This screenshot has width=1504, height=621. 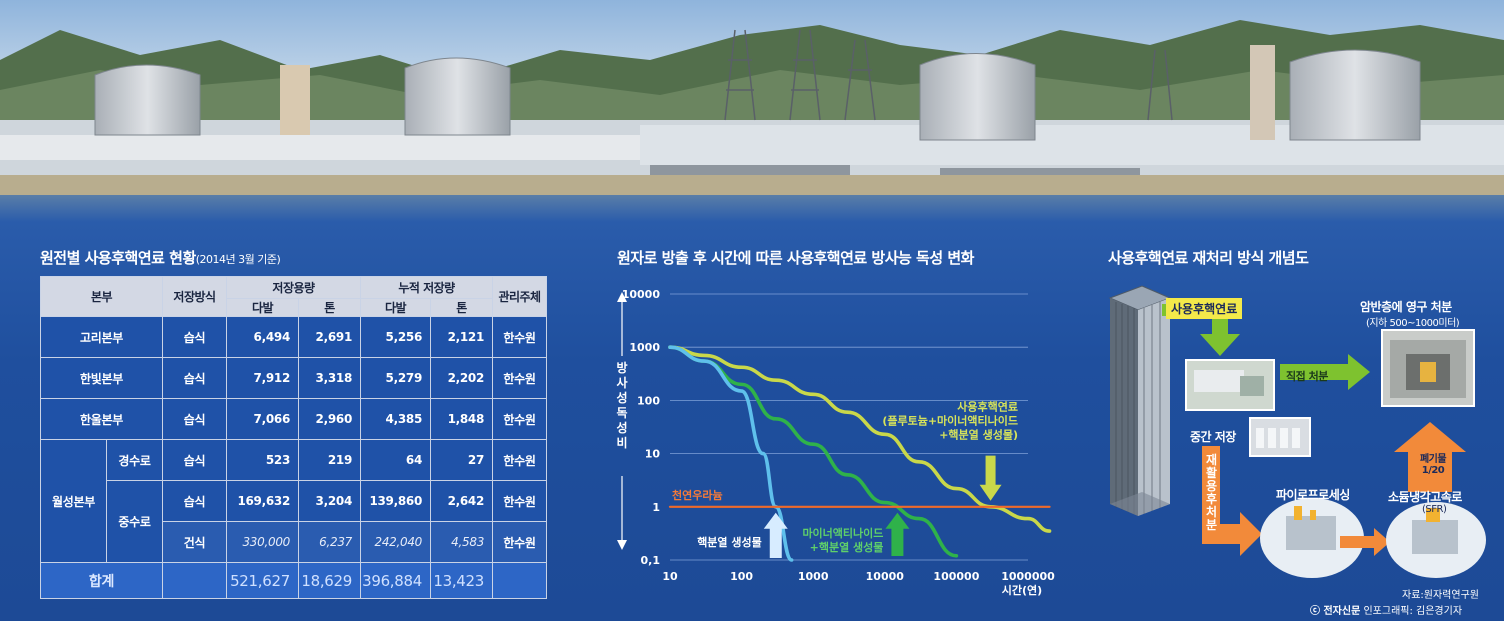 What do you see at coordinates (860, 453) in the screenshot?
I see `chart-series` at bounding box center [860, 453].